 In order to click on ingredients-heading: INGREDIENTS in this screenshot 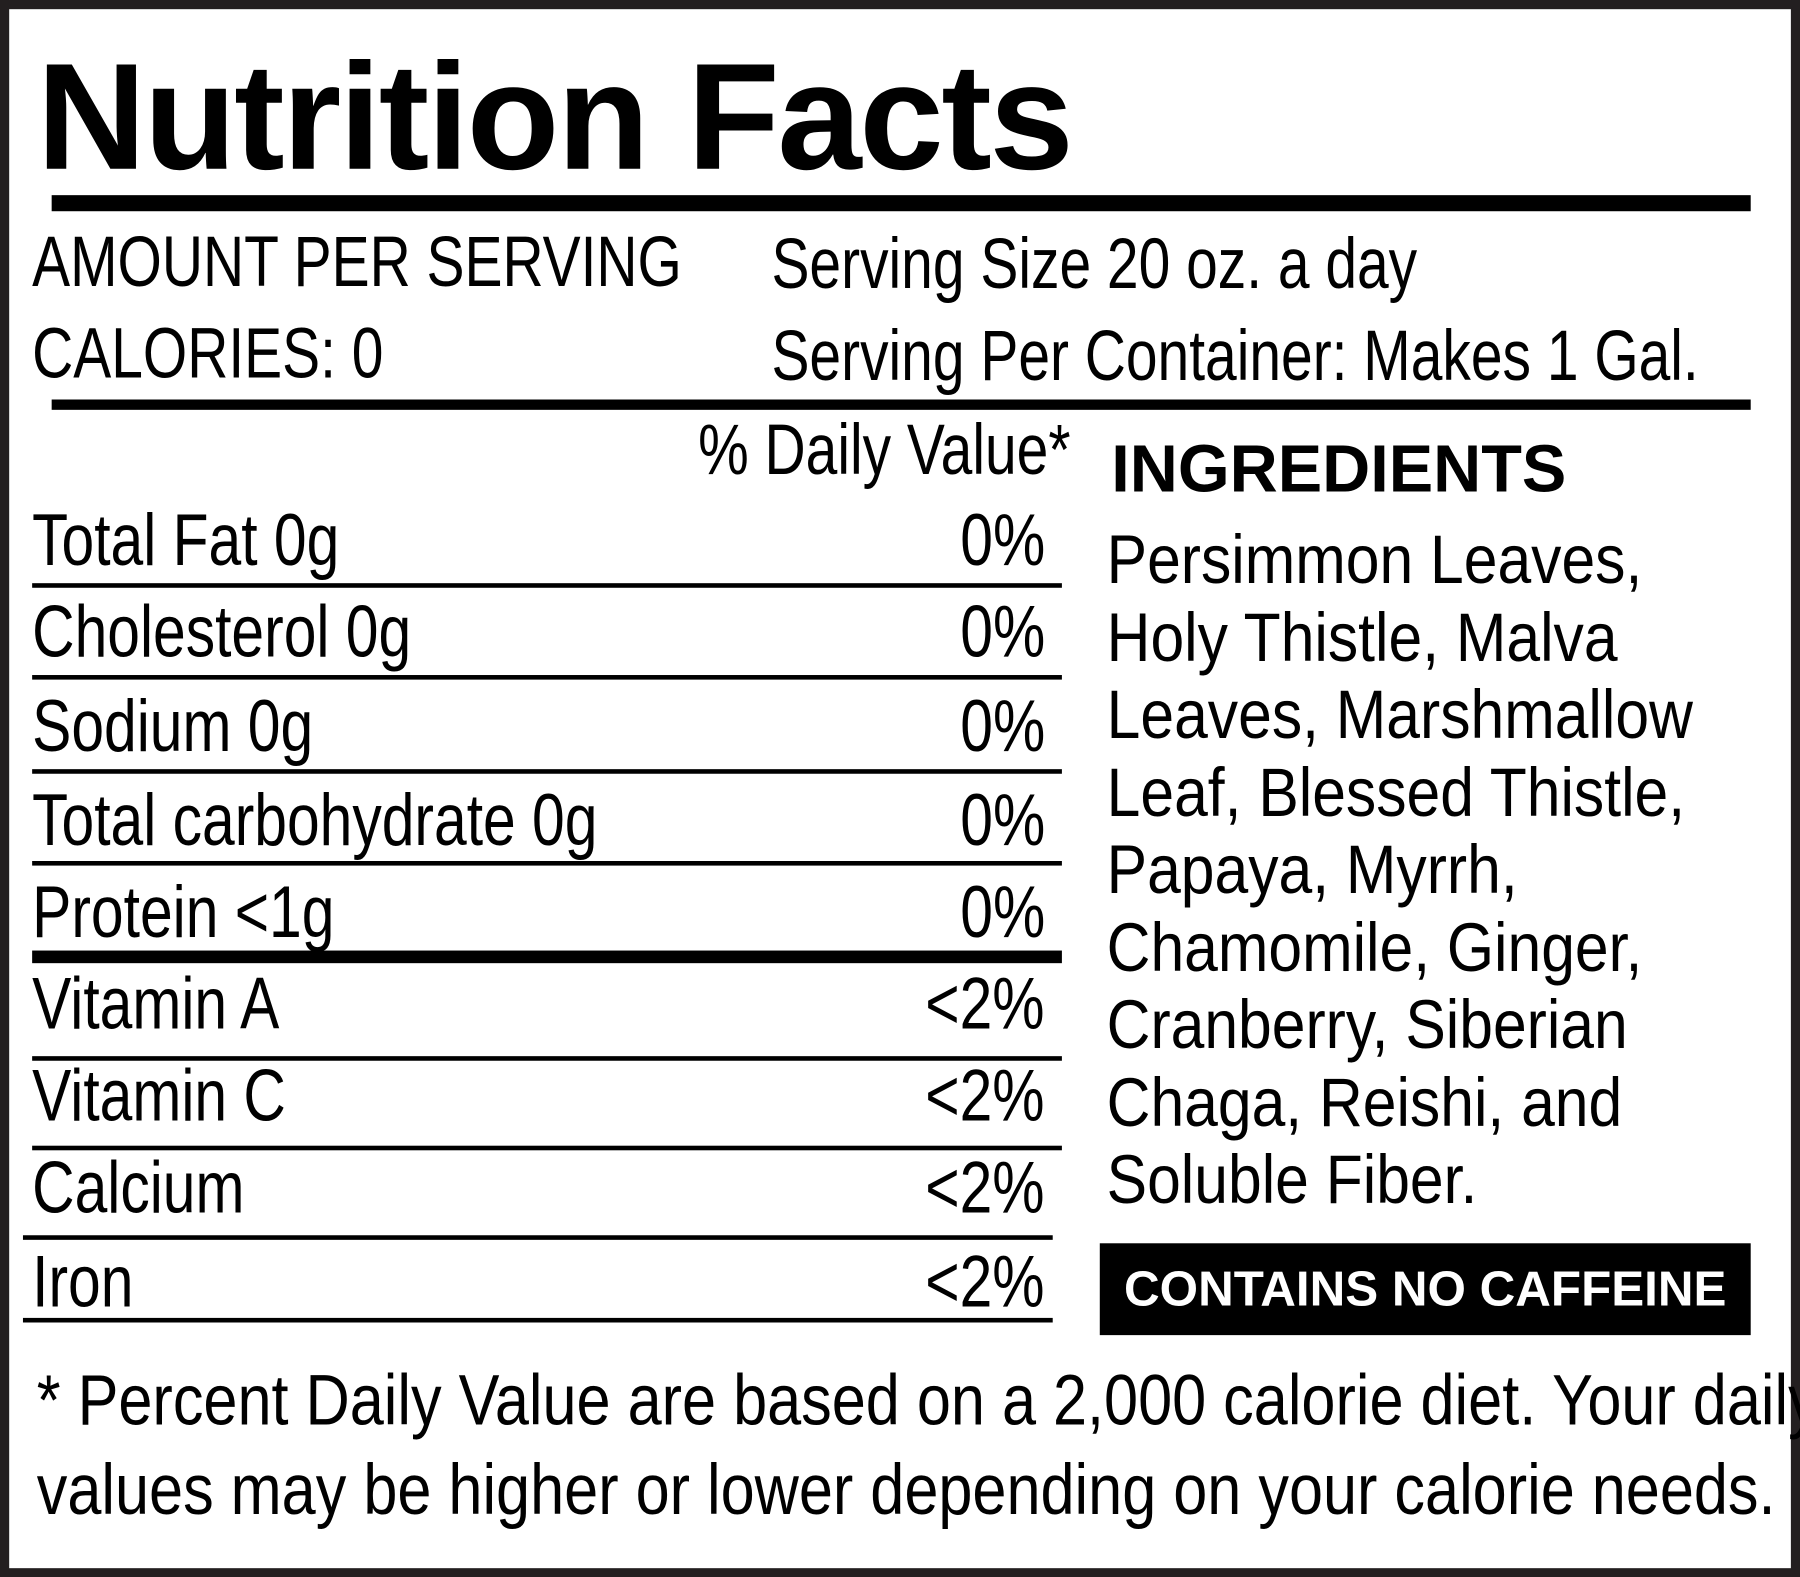, I will do `click(1339, 469)`.